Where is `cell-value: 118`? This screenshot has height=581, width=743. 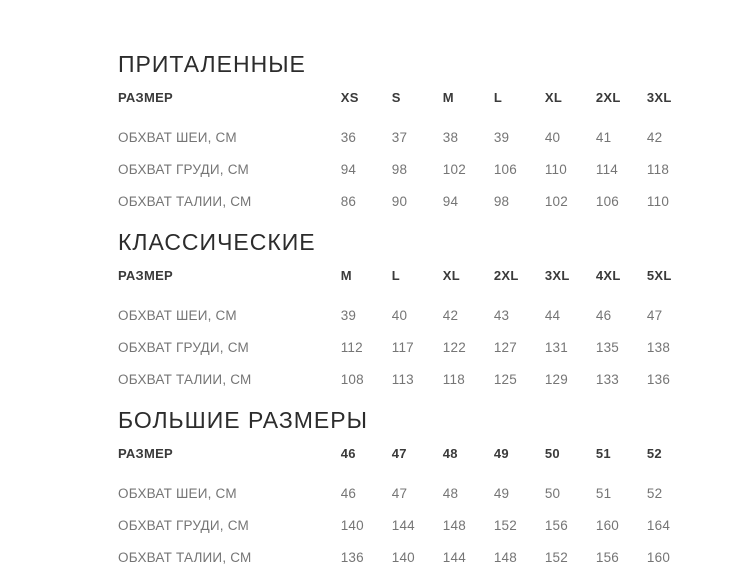 cell-value: 118 is located at coordinates (453, 379).